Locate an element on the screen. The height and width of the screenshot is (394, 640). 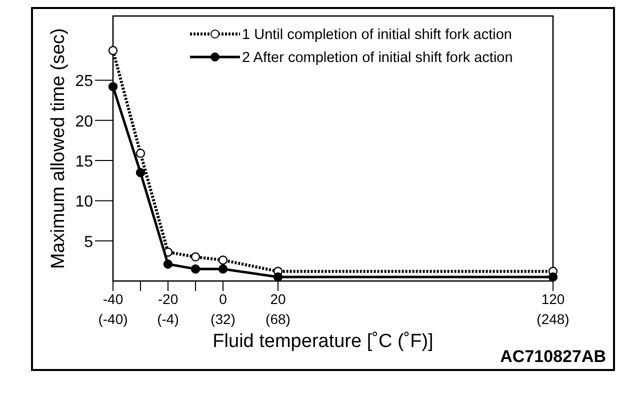
y-tick-label: 5 is located at coordinates (89, 242).